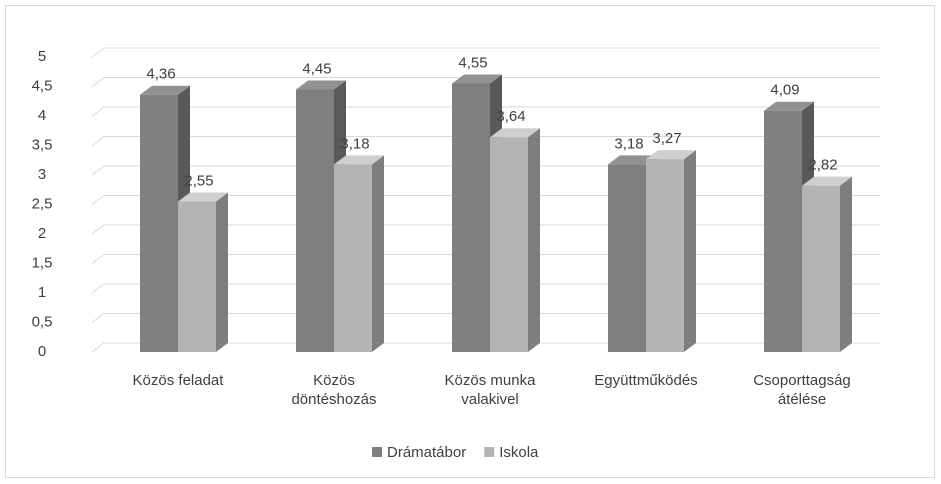 This screenshot has width=941, height=484. What do you see at coordinates (334, 390) in the screenshot?
I see `x-tick-label: Közös döntéshozás` at bounding box center [334, 390].